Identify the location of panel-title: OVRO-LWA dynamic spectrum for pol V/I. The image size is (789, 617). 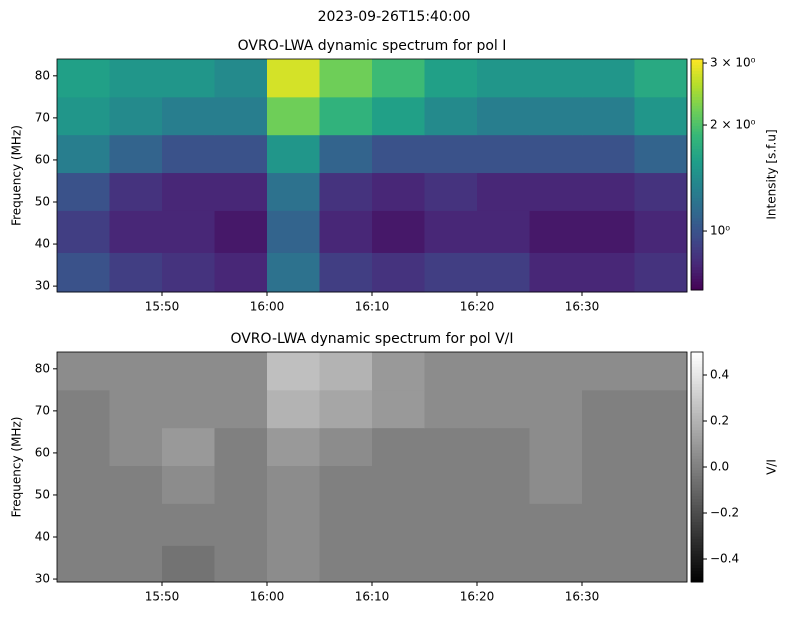
(371, 339).